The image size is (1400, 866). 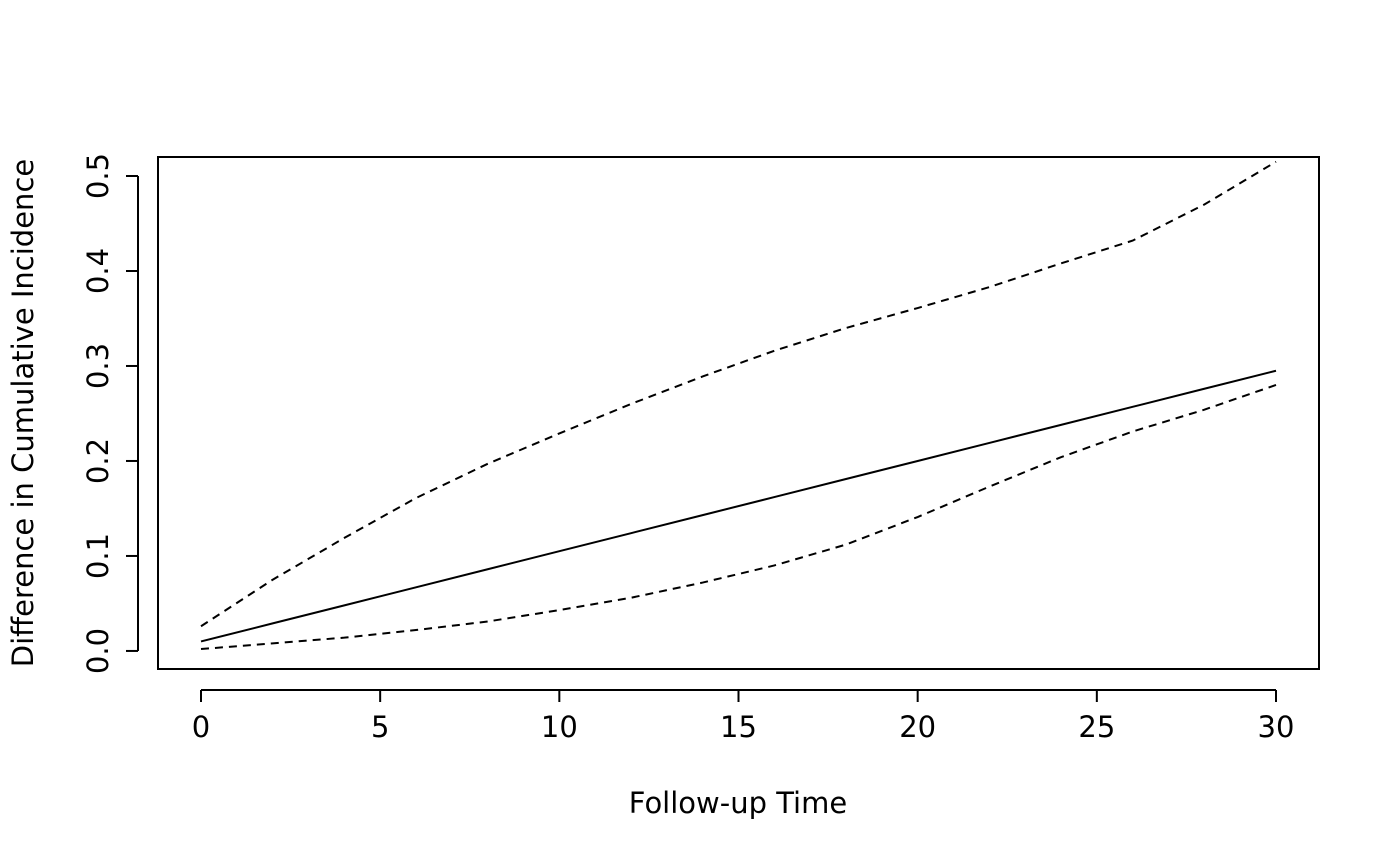 What do you see at coordinates (559, 727) in the screenshot?
I see `x-tick-label: 10` at bounding box center [559, 727].